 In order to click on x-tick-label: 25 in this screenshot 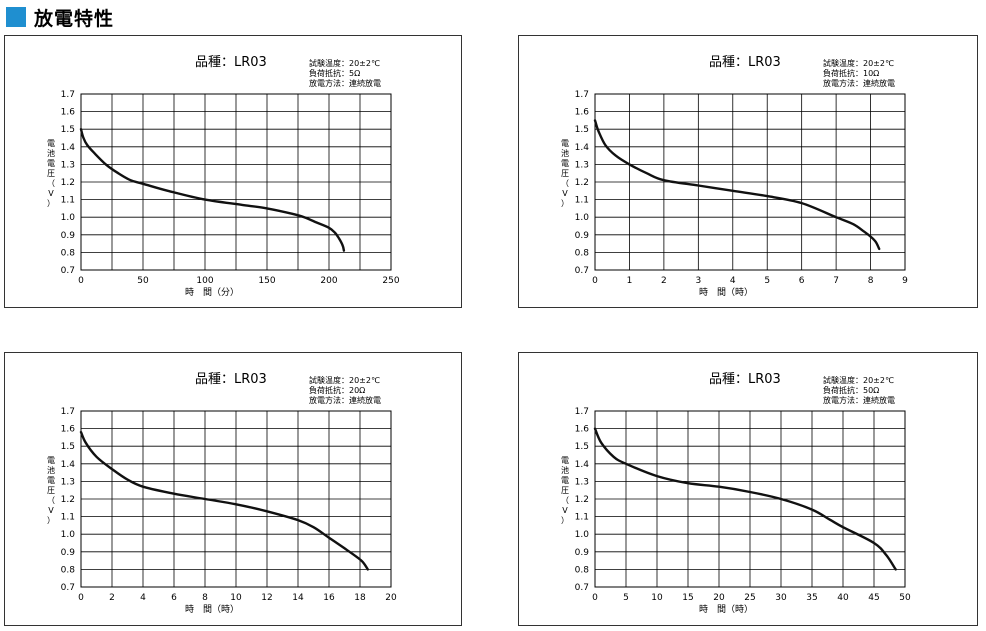, I will do `click(749, 598)`.